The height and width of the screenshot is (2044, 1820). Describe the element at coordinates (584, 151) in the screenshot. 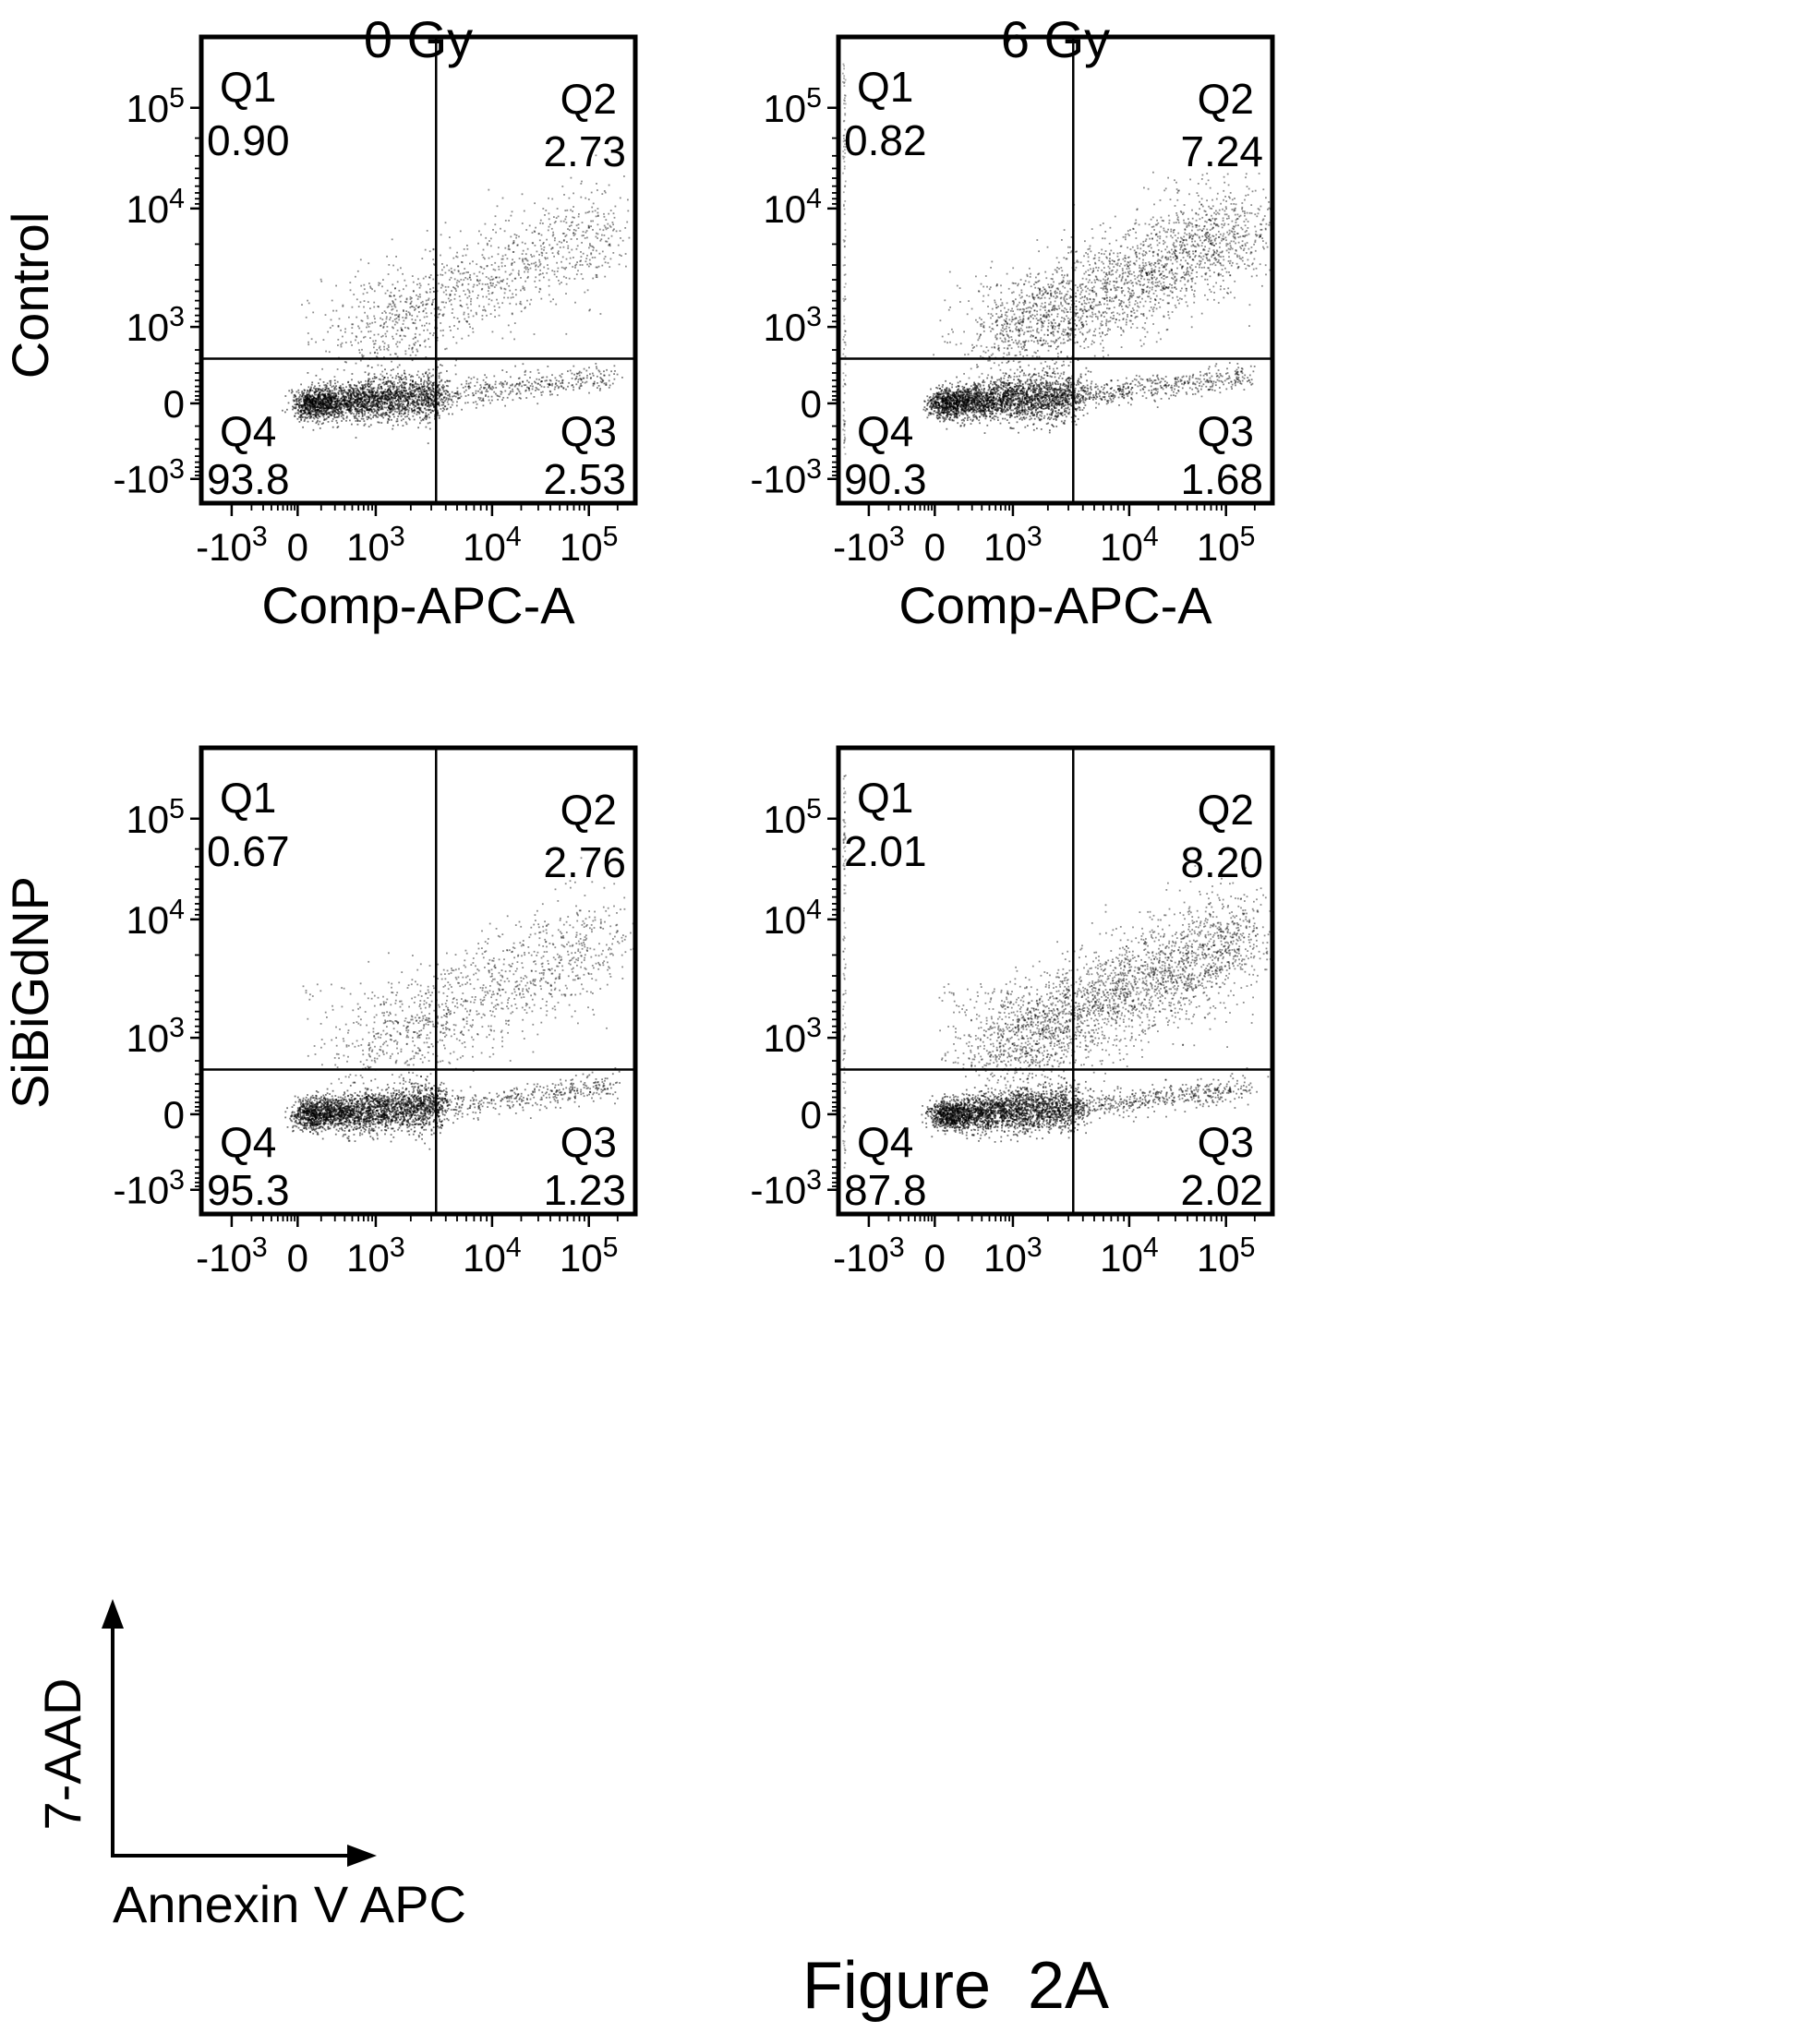

I see `quadrant-percent: 2.73` at that location.